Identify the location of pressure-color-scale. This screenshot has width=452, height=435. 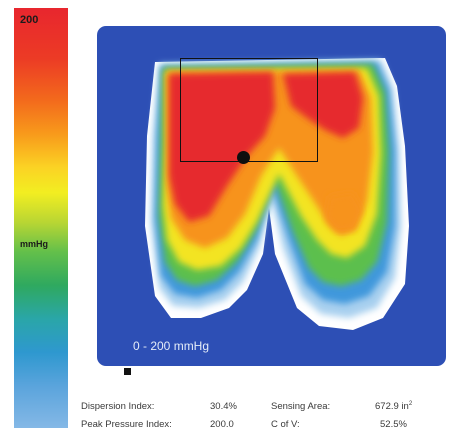
(41, 218).